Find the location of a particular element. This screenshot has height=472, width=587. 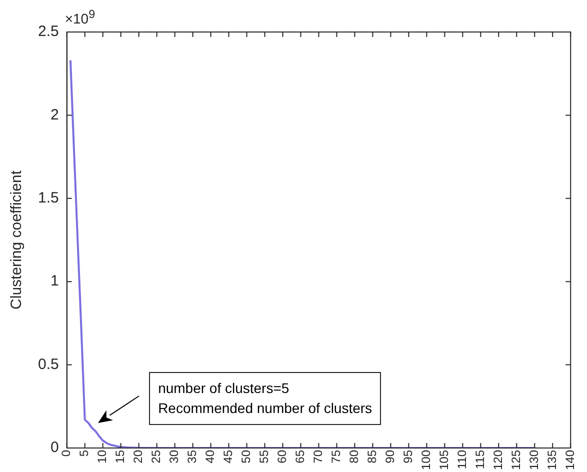

x-tick-label: 85 is located at coordinates (372, 457).